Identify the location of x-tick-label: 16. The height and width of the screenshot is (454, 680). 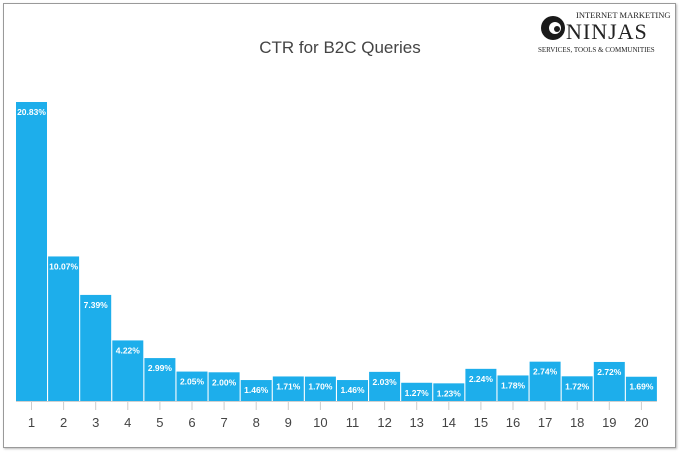
(513, 422).